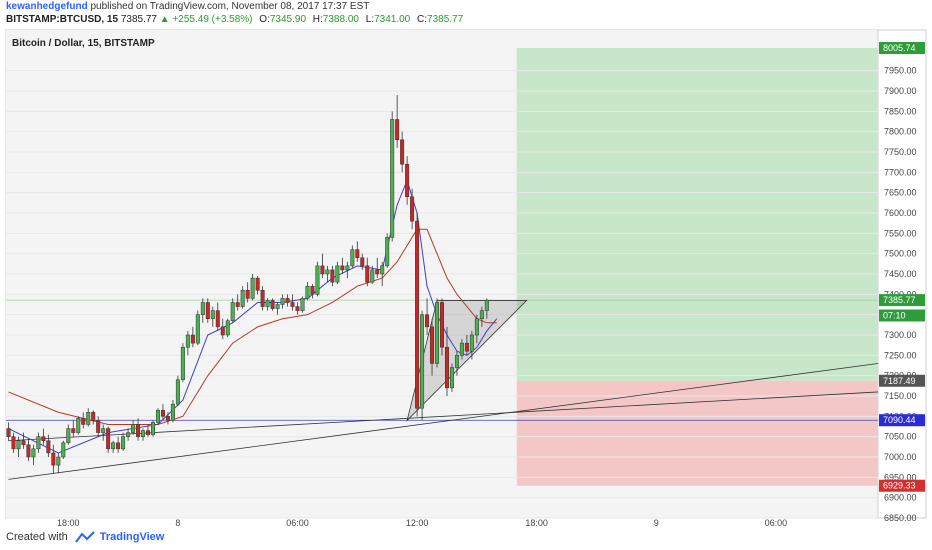 This screenshot has width=932, height=550. What do you see at coordinates (177, 523) in the screenshot?
I see `x-tick-label: 8` at bounding box center [177, 523].